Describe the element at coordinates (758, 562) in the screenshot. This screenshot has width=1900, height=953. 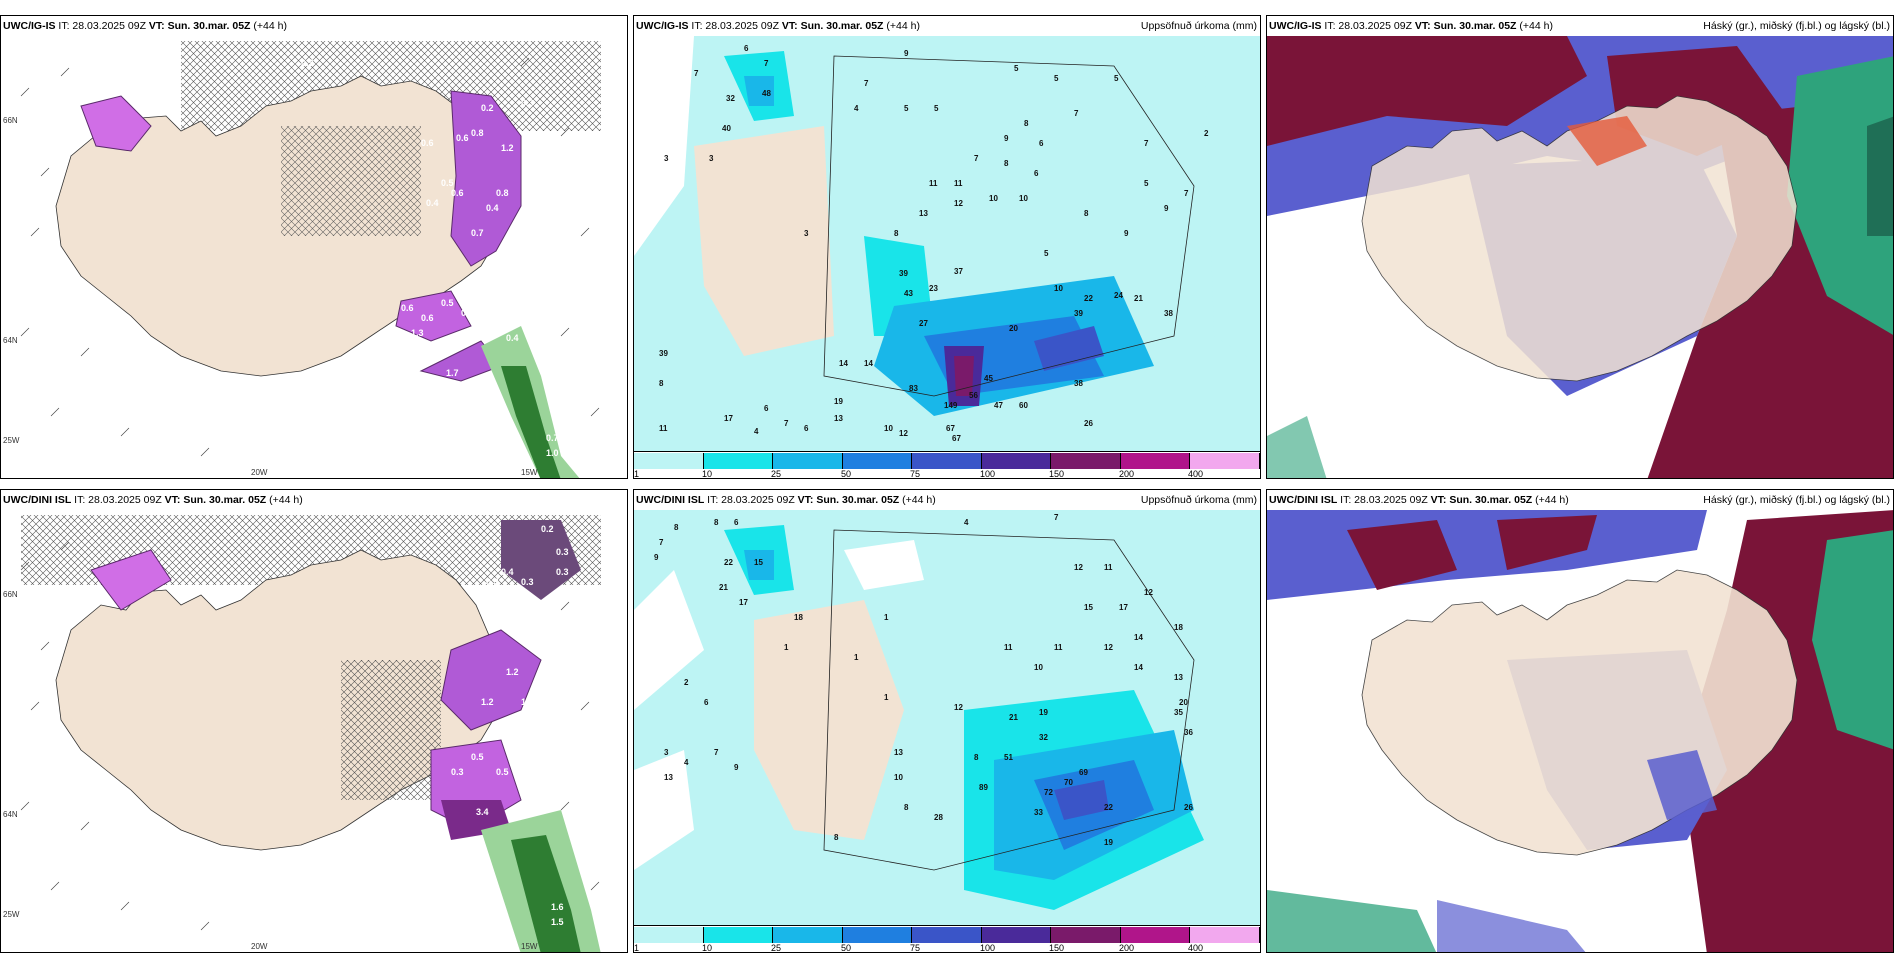
I see `value-label: 15` at that location.